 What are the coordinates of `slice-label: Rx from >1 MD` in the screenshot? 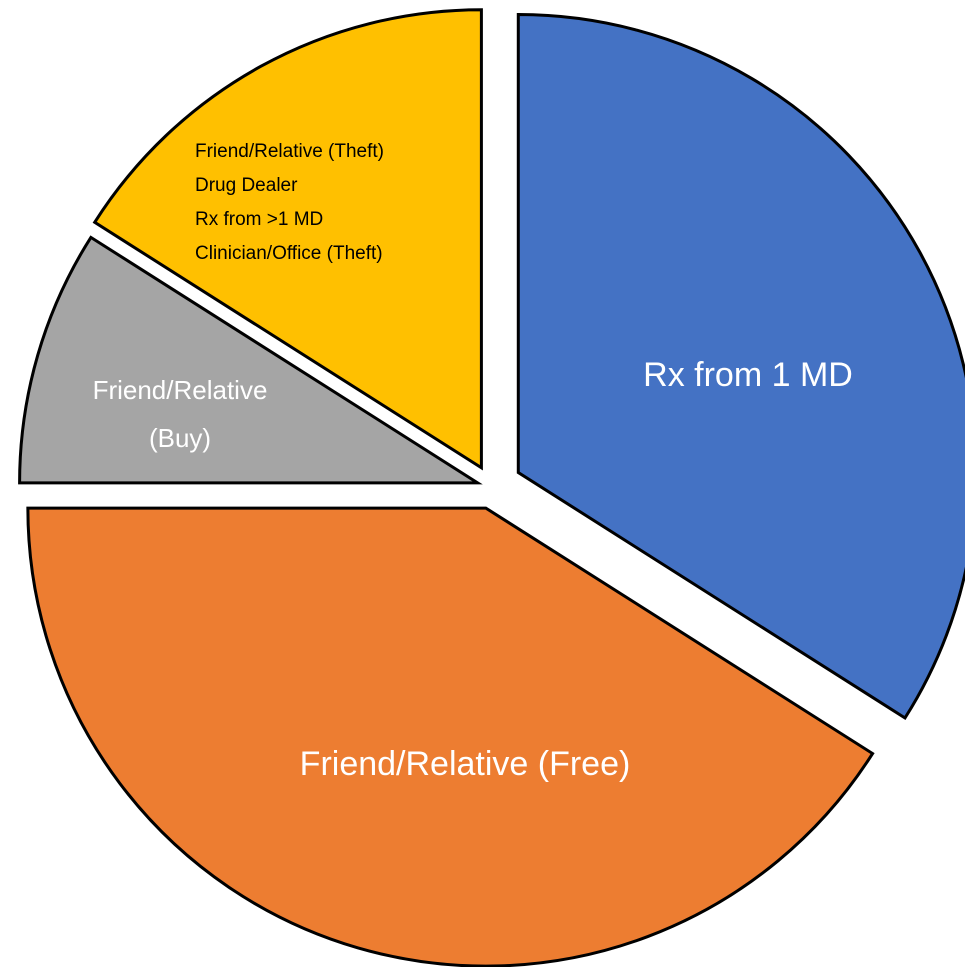 It's located at (259, 219).